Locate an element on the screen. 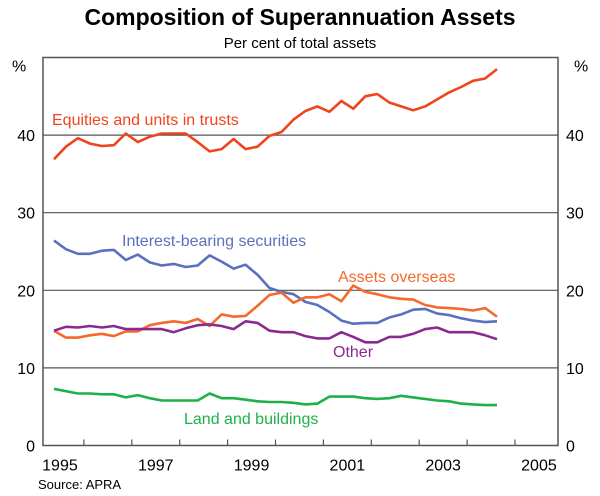 This screenshot has width=600, height=496. series-other-label: Other is located at coordinates (353, 352).